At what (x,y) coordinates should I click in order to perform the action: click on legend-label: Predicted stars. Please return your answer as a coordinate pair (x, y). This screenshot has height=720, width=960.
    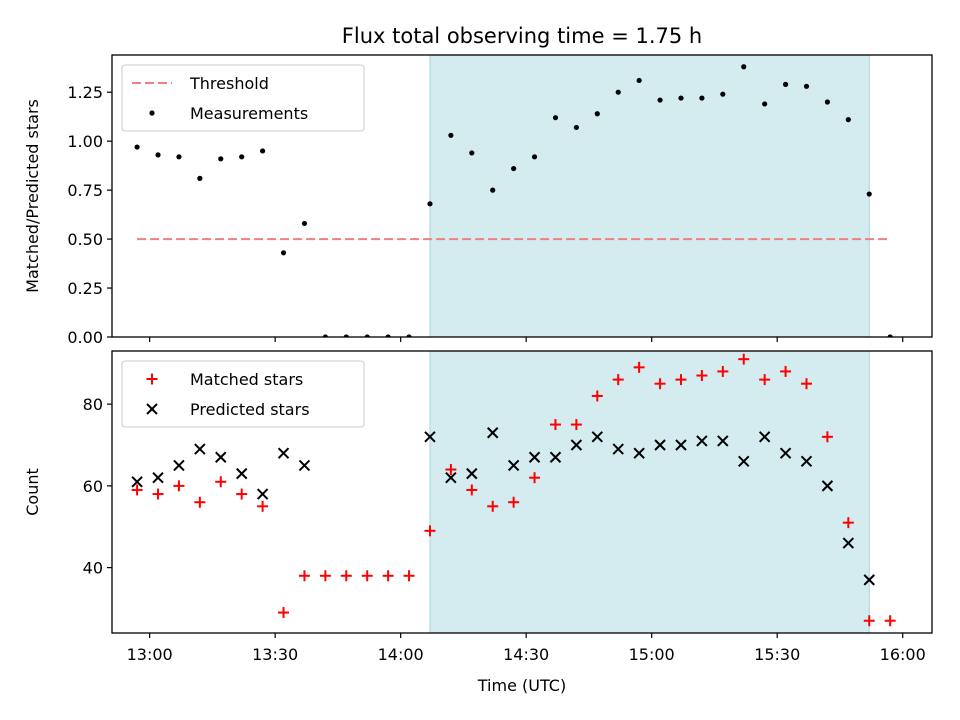
    Looking at the image, I should click on (250, 409).